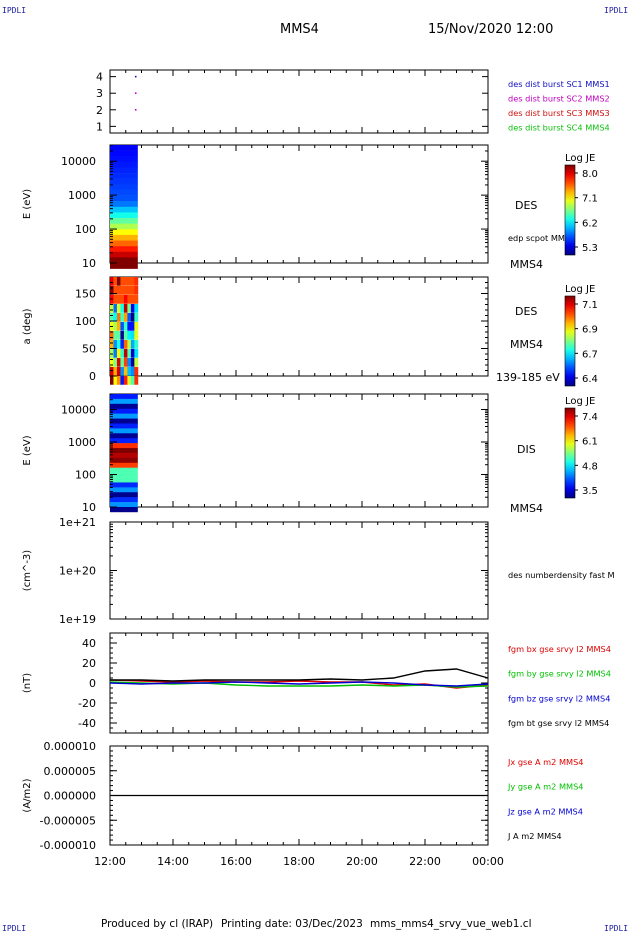 Image resolution: width=630 pixels, height=934 pixels. What do you see at coordinates (558, 723) in the screenshot?
I see `legend-entry: fgm bt gse srvy l2 MMS4` at bounding box center [558, 723].